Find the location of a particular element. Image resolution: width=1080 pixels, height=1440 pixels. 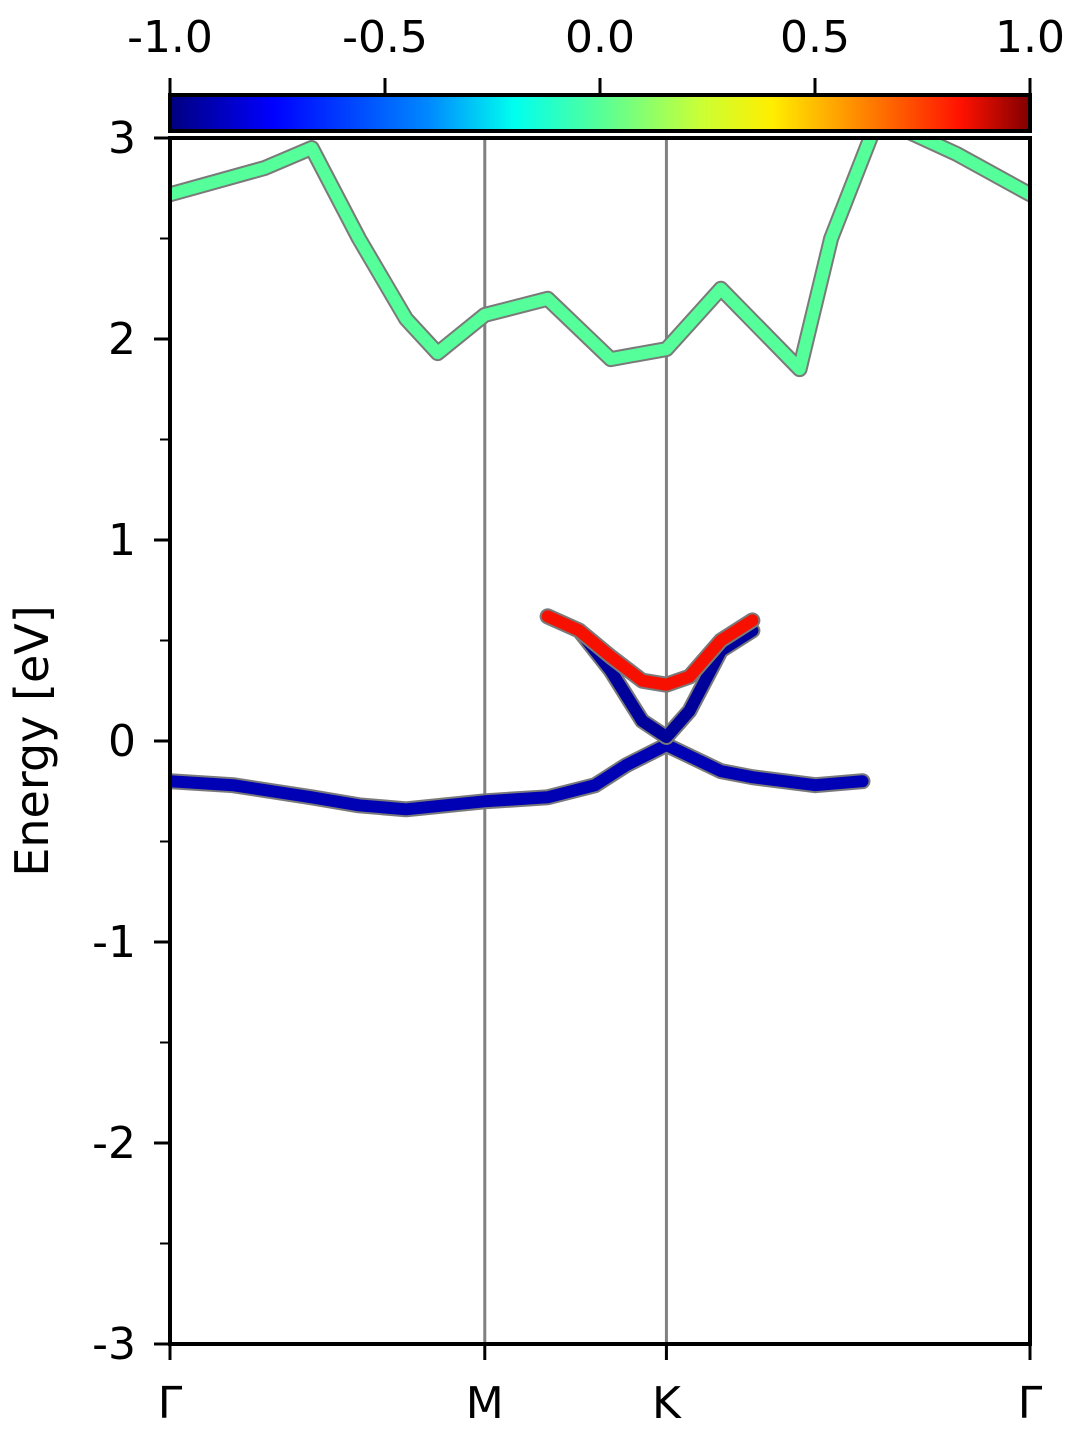

y-axis-label: Energy [eV] is located at coordinates (32, 740).